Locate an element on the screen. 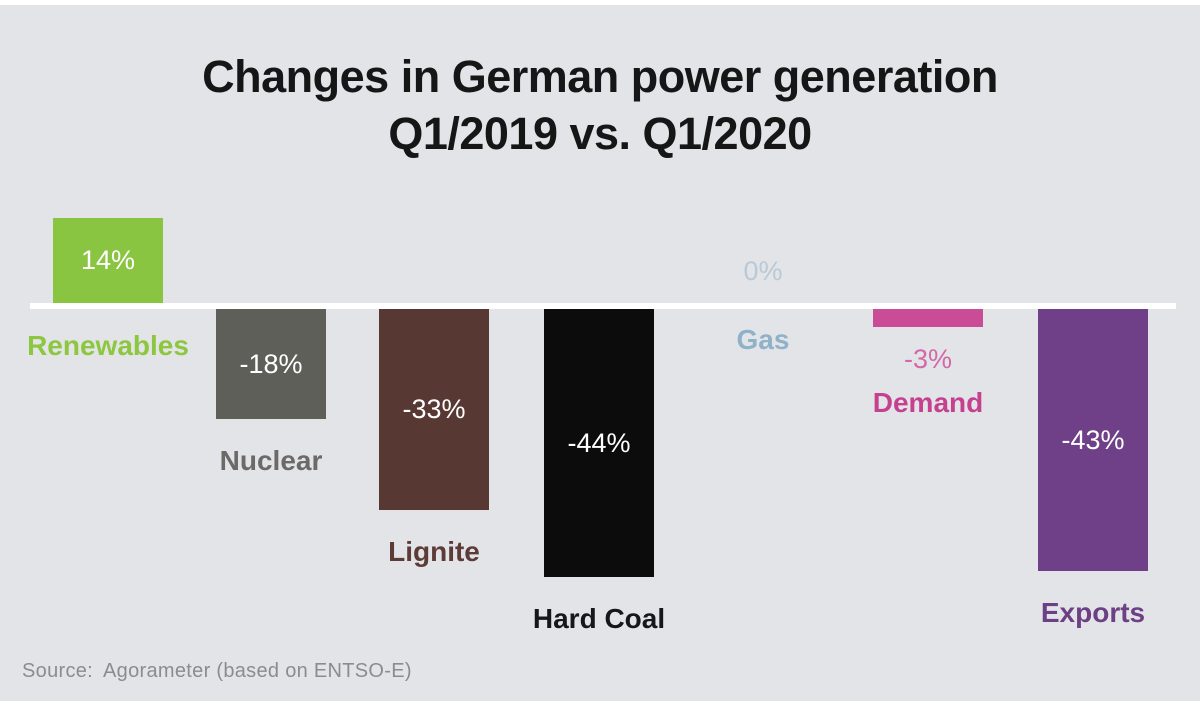 The height and width of the screenshot is (705, 1200). bar-group-nuclear: -18% Nuclear is located at coordinates (271, 352).